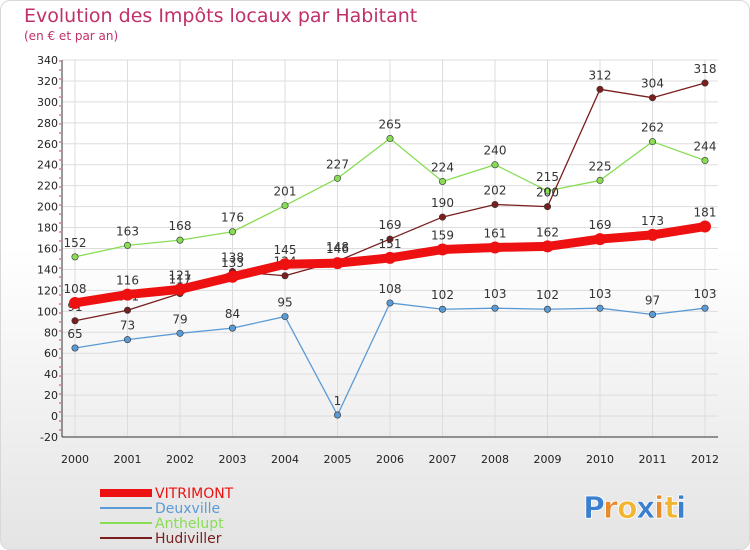 Image resolution: width=750 pixels, height=550 pixels. What do you see at coordinates (47, 186) in the screenshot?
I see `y-tick-label: 220` at bounding box center [47, 186].